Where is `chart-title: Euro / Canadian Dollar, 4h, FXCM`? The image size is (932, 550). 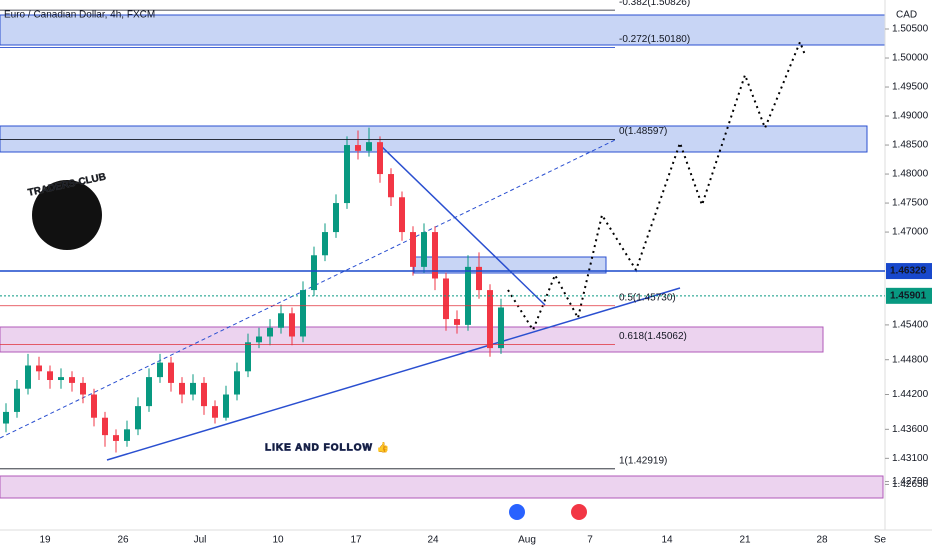 chart-title: Euro / Canadian Dollar, 4h, FXCM is located at coordinates (79, 15).